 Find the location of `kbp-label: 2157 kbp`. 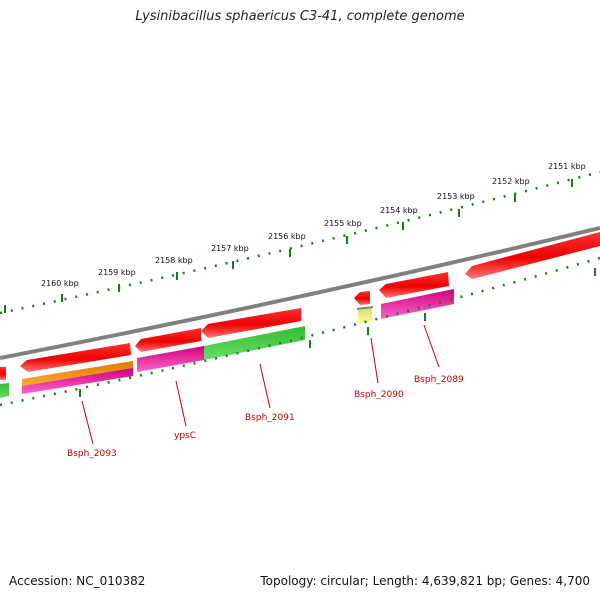

kbp-label: 2157 kbp is located at coordinates (230, 248).